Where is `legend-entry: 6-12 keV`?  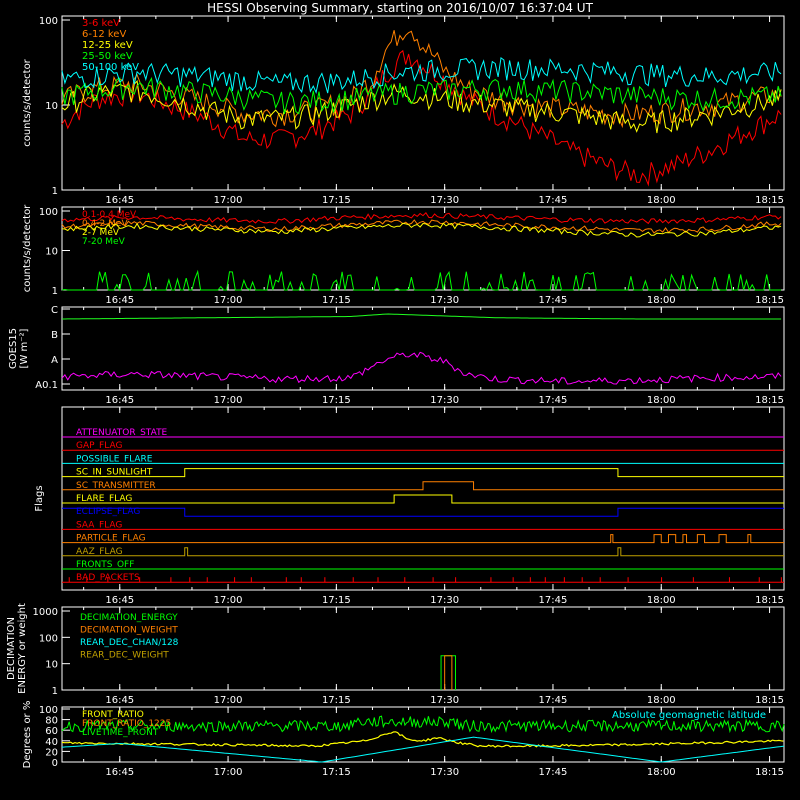
legend-entry: 6-12 keV is located at coordinates (104, 34).